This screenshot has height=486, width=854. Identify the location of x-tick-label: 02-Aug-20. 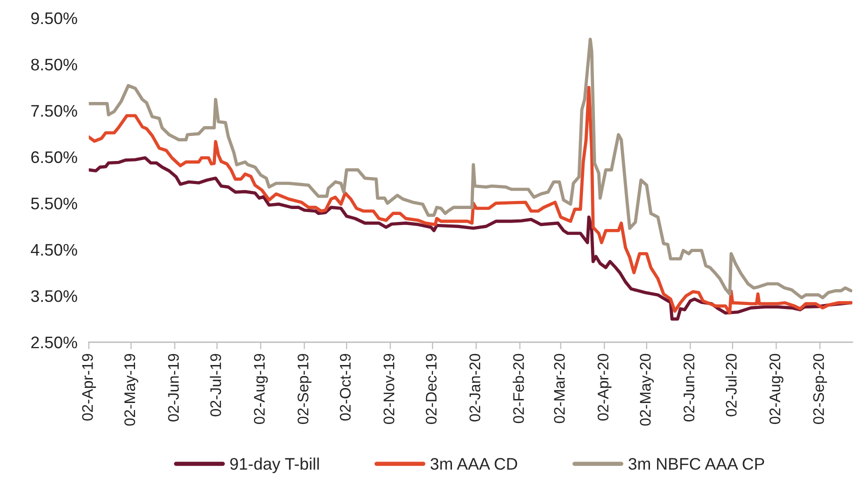
(777, 389).